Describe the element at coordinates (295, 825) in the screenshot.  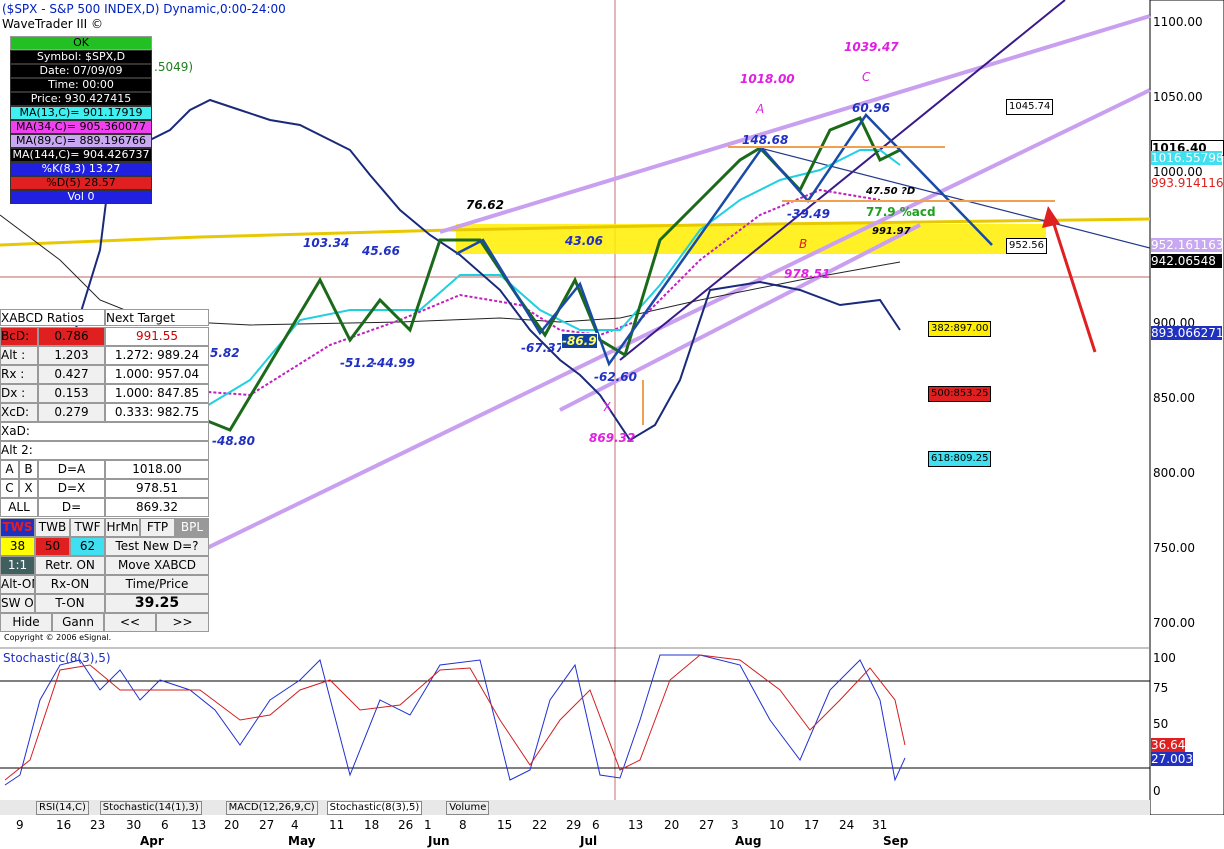
I see `date-tick: 4` at that location.